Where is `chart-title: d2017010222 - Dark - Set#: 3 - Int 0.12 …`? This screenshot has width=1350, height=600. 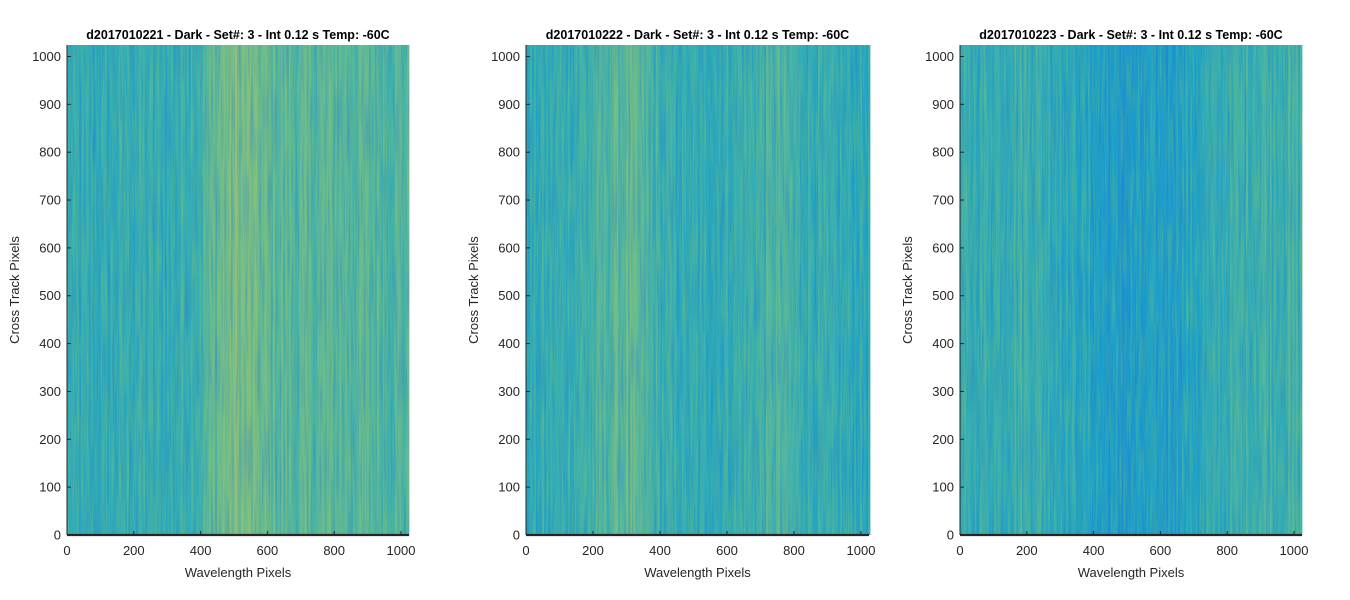 chart-title: d2017010222 - Dark - Set#: 3 - Int 0.12 … is located at coordinates (697, 35).